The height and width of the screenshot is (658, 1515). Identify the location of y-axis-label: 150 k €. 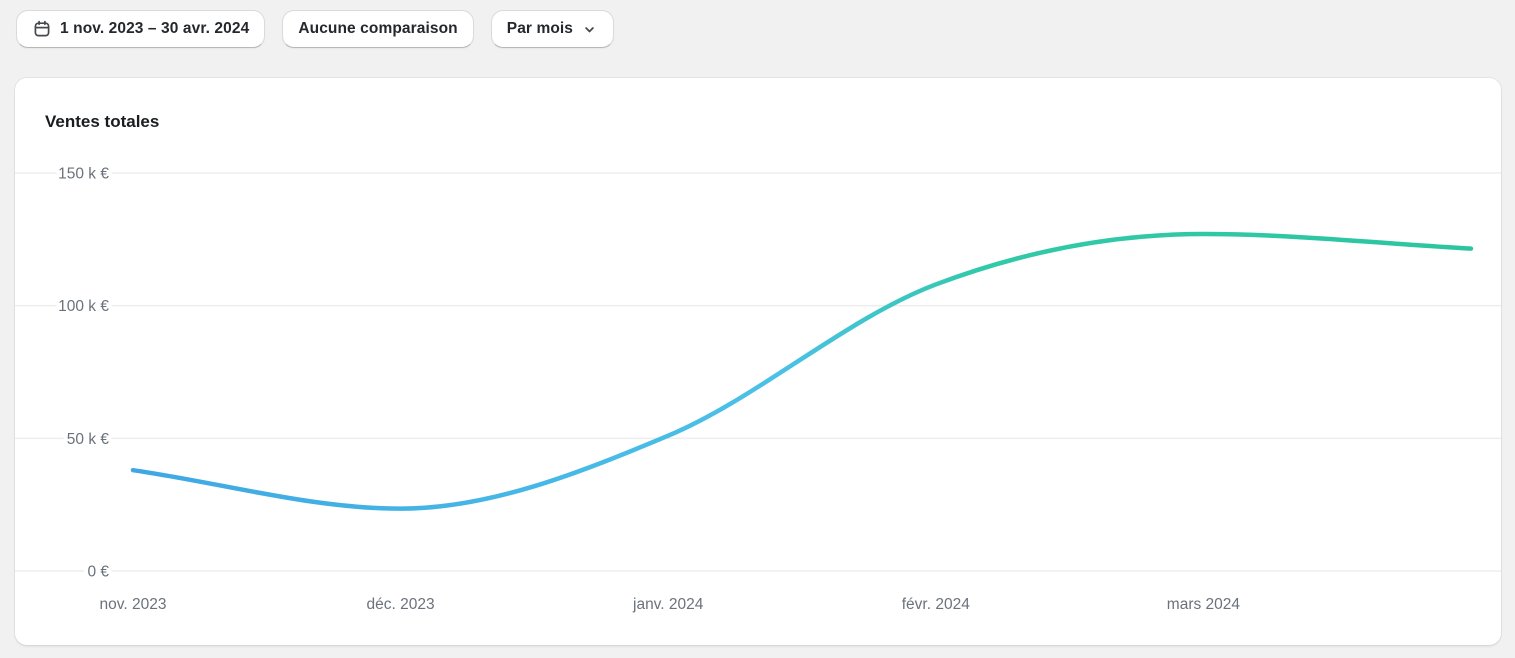
(83, 174).